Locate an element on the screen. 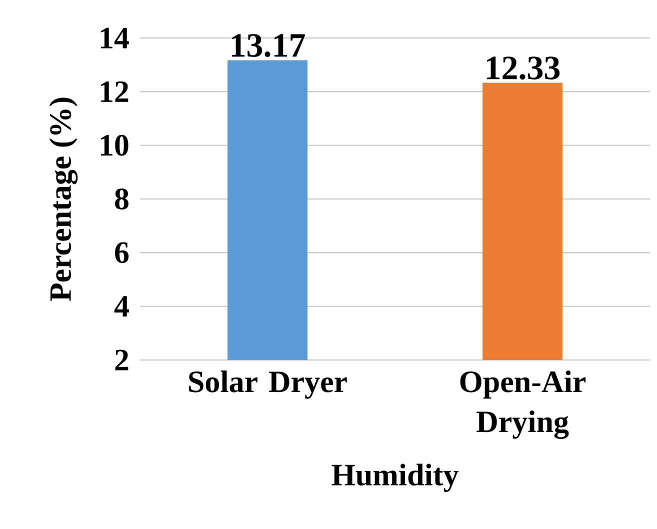  y-tick-label: 2 is located at coordinates (121, 360).